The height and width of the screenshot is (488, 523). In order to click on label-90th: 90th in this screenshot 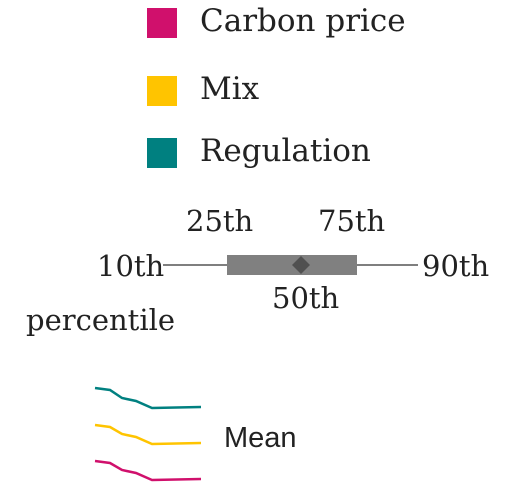, I will do `click(455, 266)`.